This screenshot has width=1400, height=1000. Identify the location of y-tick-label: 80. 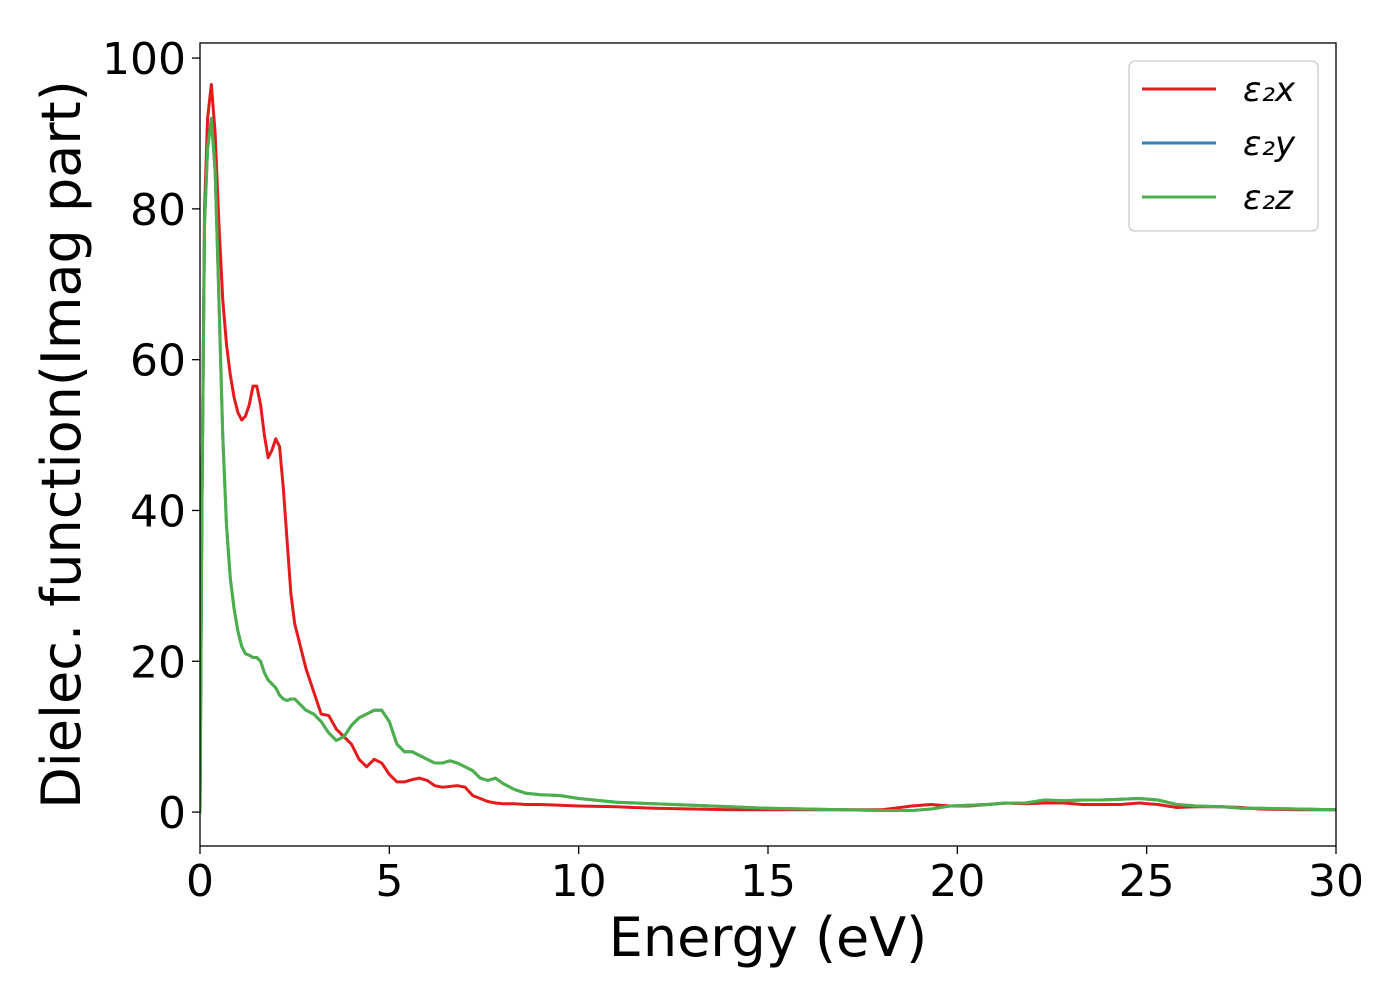
(158, 210).